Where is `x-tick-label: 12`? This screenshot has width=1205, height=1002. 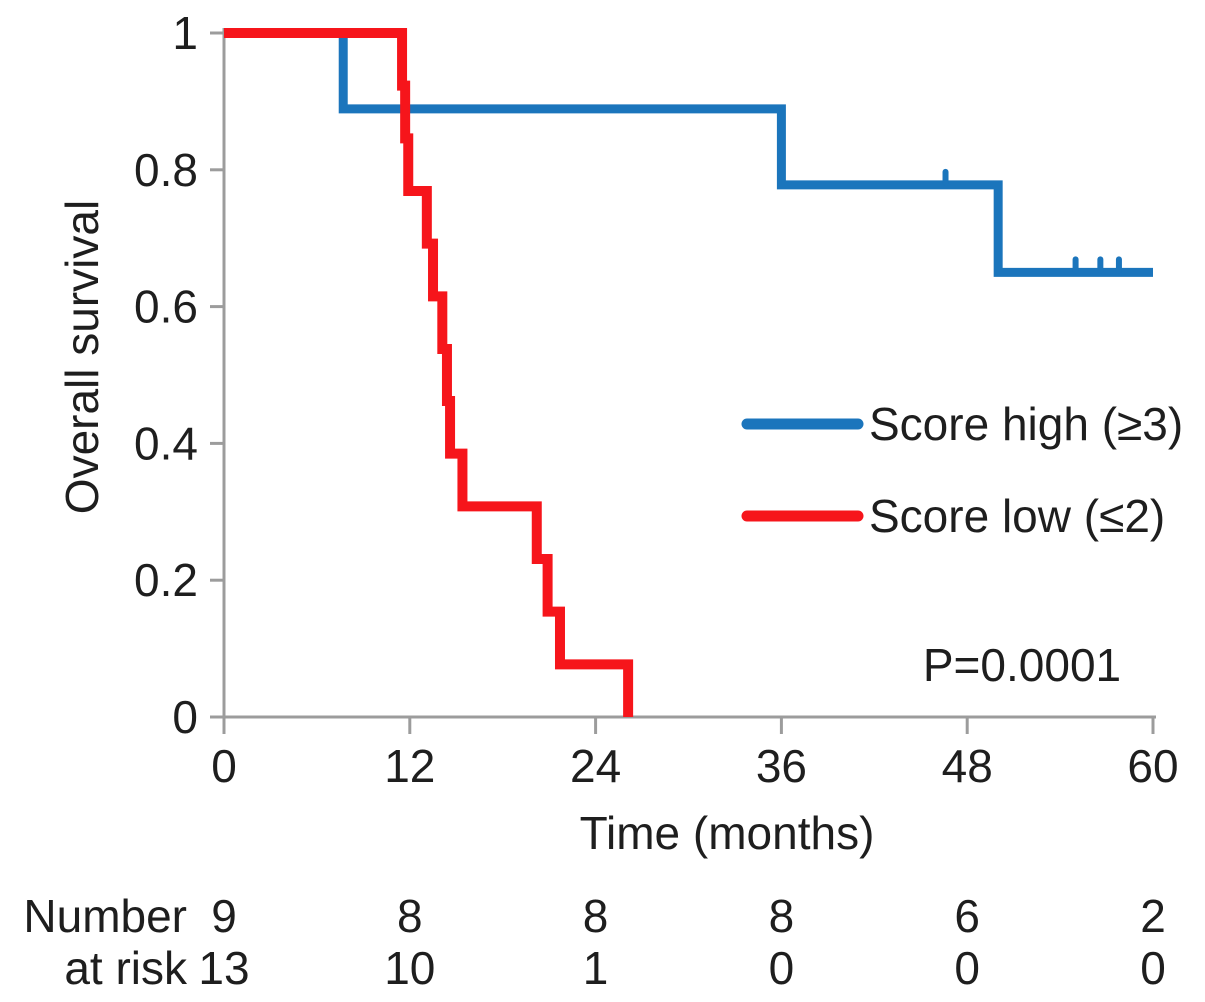 x-tick-label: 12 is located at coordinates (409, 766).